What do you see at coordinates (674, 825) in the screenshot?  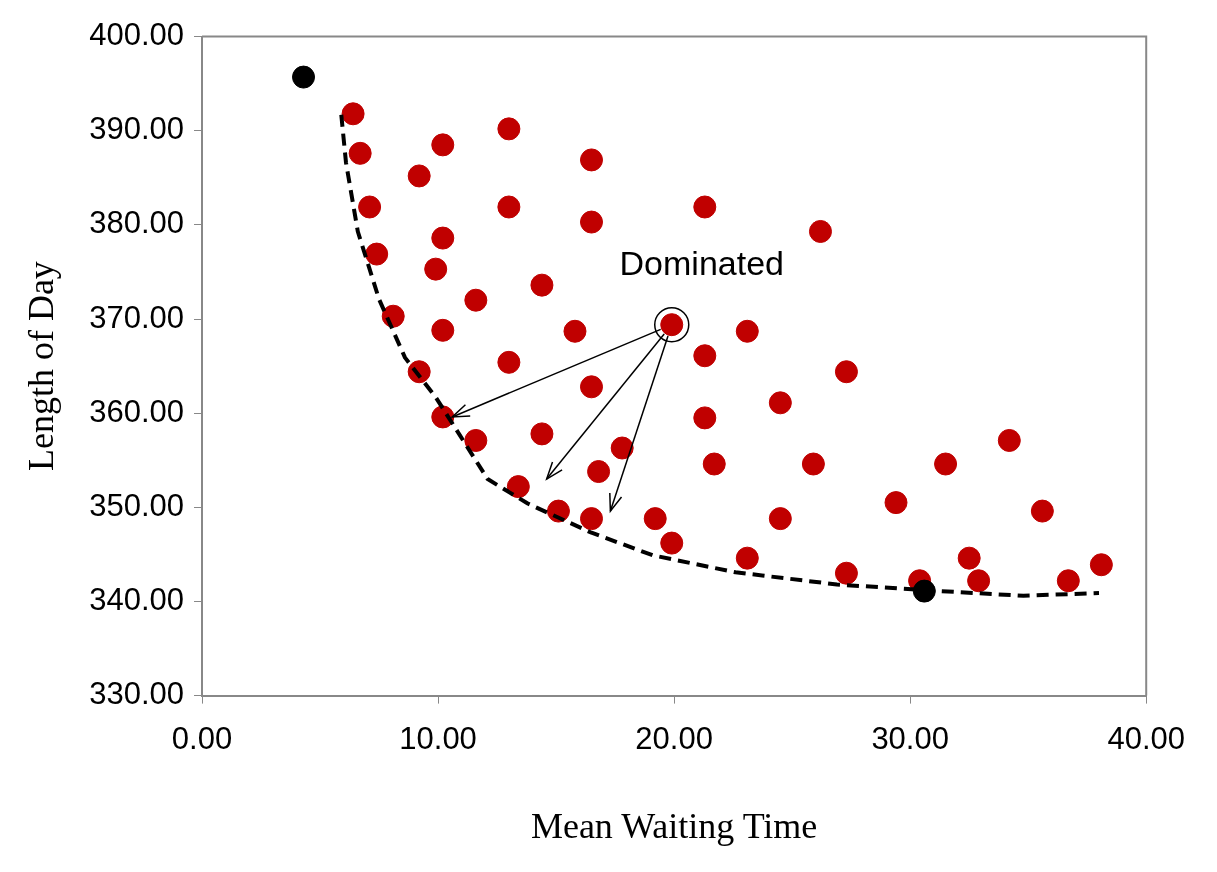 I see `x-axis-title: Mean Waiting Time` at bounding box center [674, 825].